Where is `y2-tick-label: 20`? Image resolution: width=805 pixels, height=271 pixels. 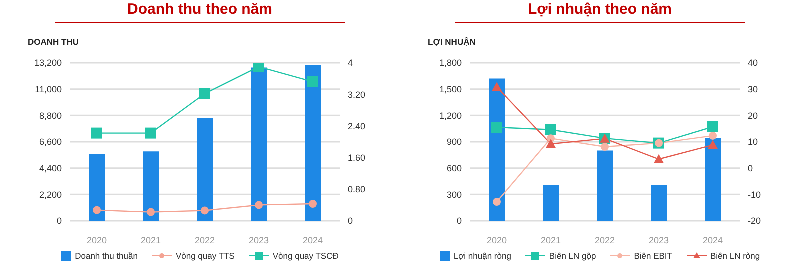
y2-tick-label: 20 is located at coordinates (753, 115).